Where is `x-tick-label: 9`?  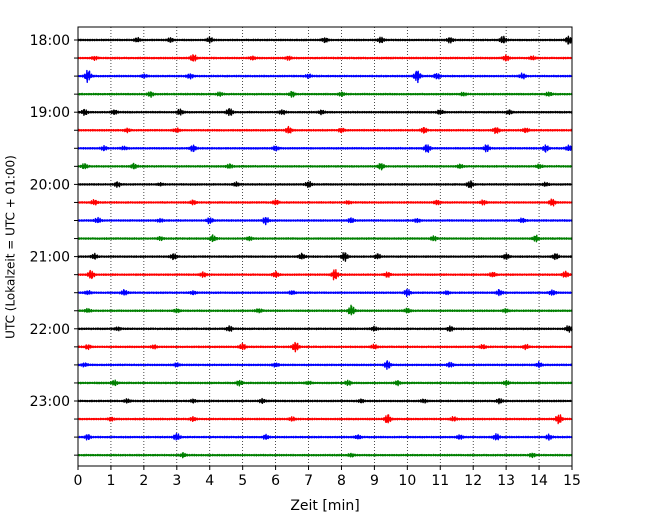
x-tick-label: 9 is located at coordinates (374, 481).